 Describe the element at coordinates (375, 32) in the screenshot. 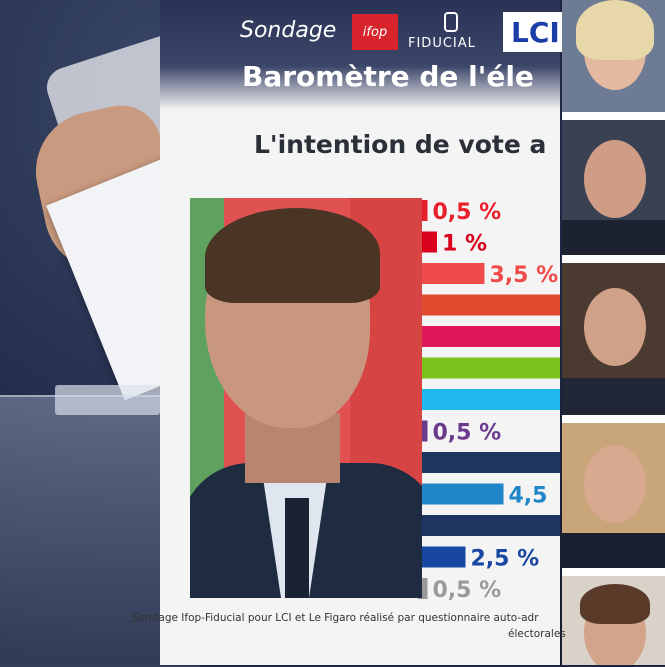

I see `ifop-logo: ifop` at that location.